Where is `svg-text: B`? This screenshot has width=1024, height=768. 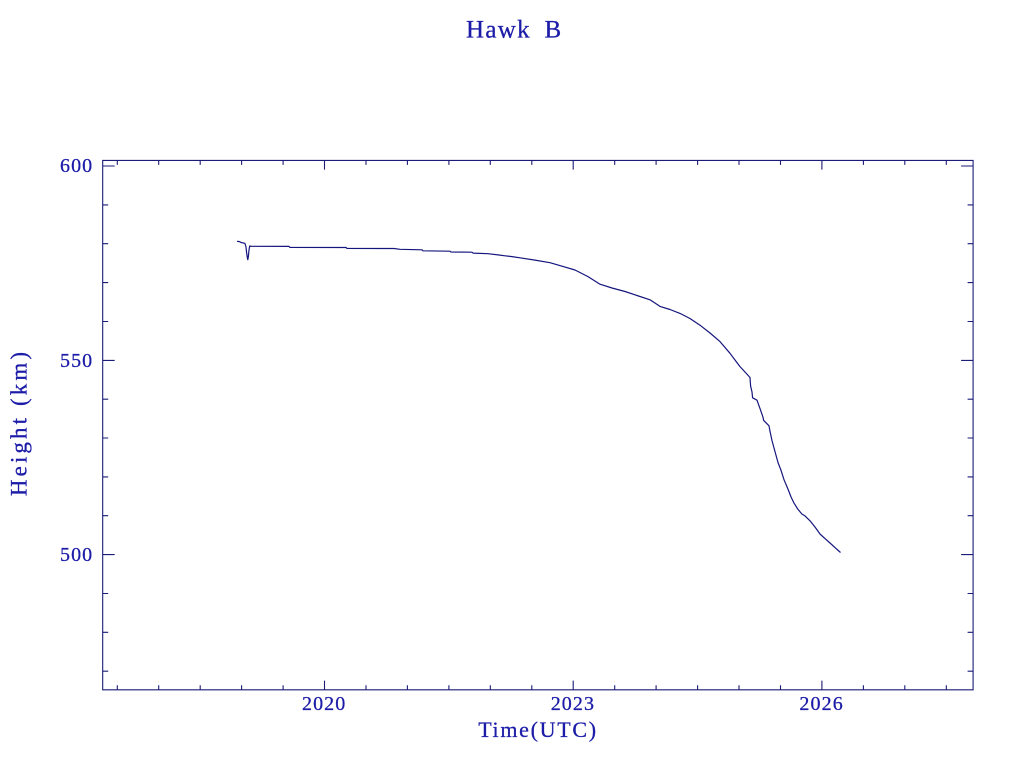 svg-text: B is located at coordinates (553, 30).